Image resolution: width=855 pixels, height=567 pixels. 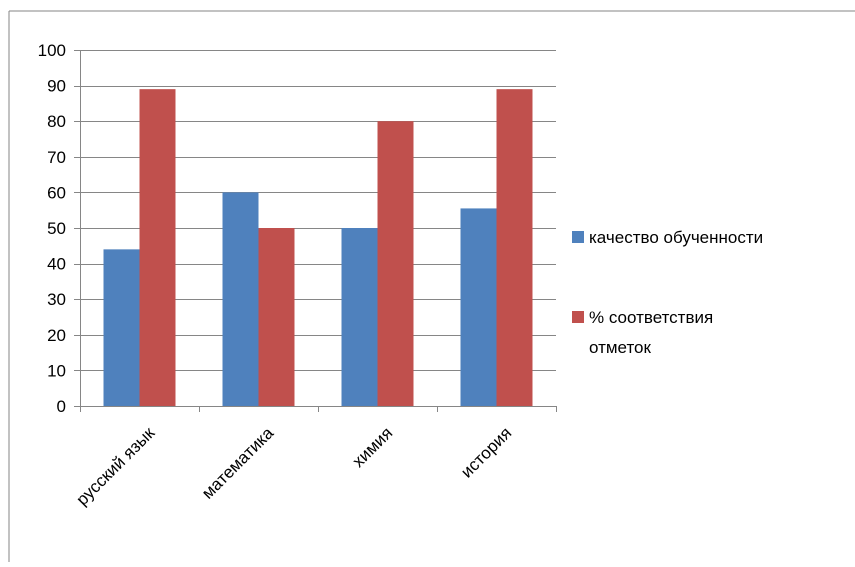 What do you see at coordinates (651, 317) in the screenshot?
I see `legend-label-conformity-line-0: % соответствия` at bounding box center [651, 317].